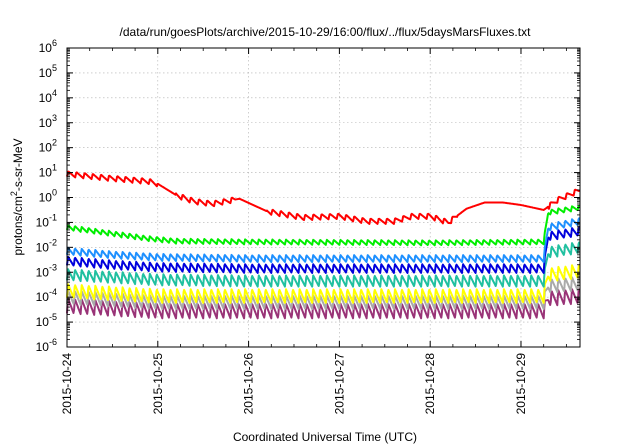 Image resolution: width=640 pixels, height=448 pixels. I want to click on y-tick-label: 10¹, so click(48, 171).